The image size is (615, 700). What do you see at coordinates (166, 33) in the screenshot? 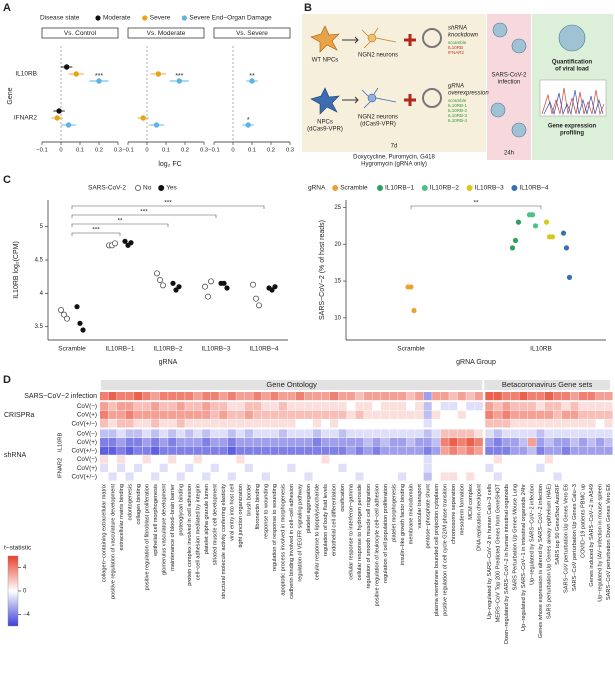
I see `panel-title: Vs. Moderate` at bounding box center [166, 33].